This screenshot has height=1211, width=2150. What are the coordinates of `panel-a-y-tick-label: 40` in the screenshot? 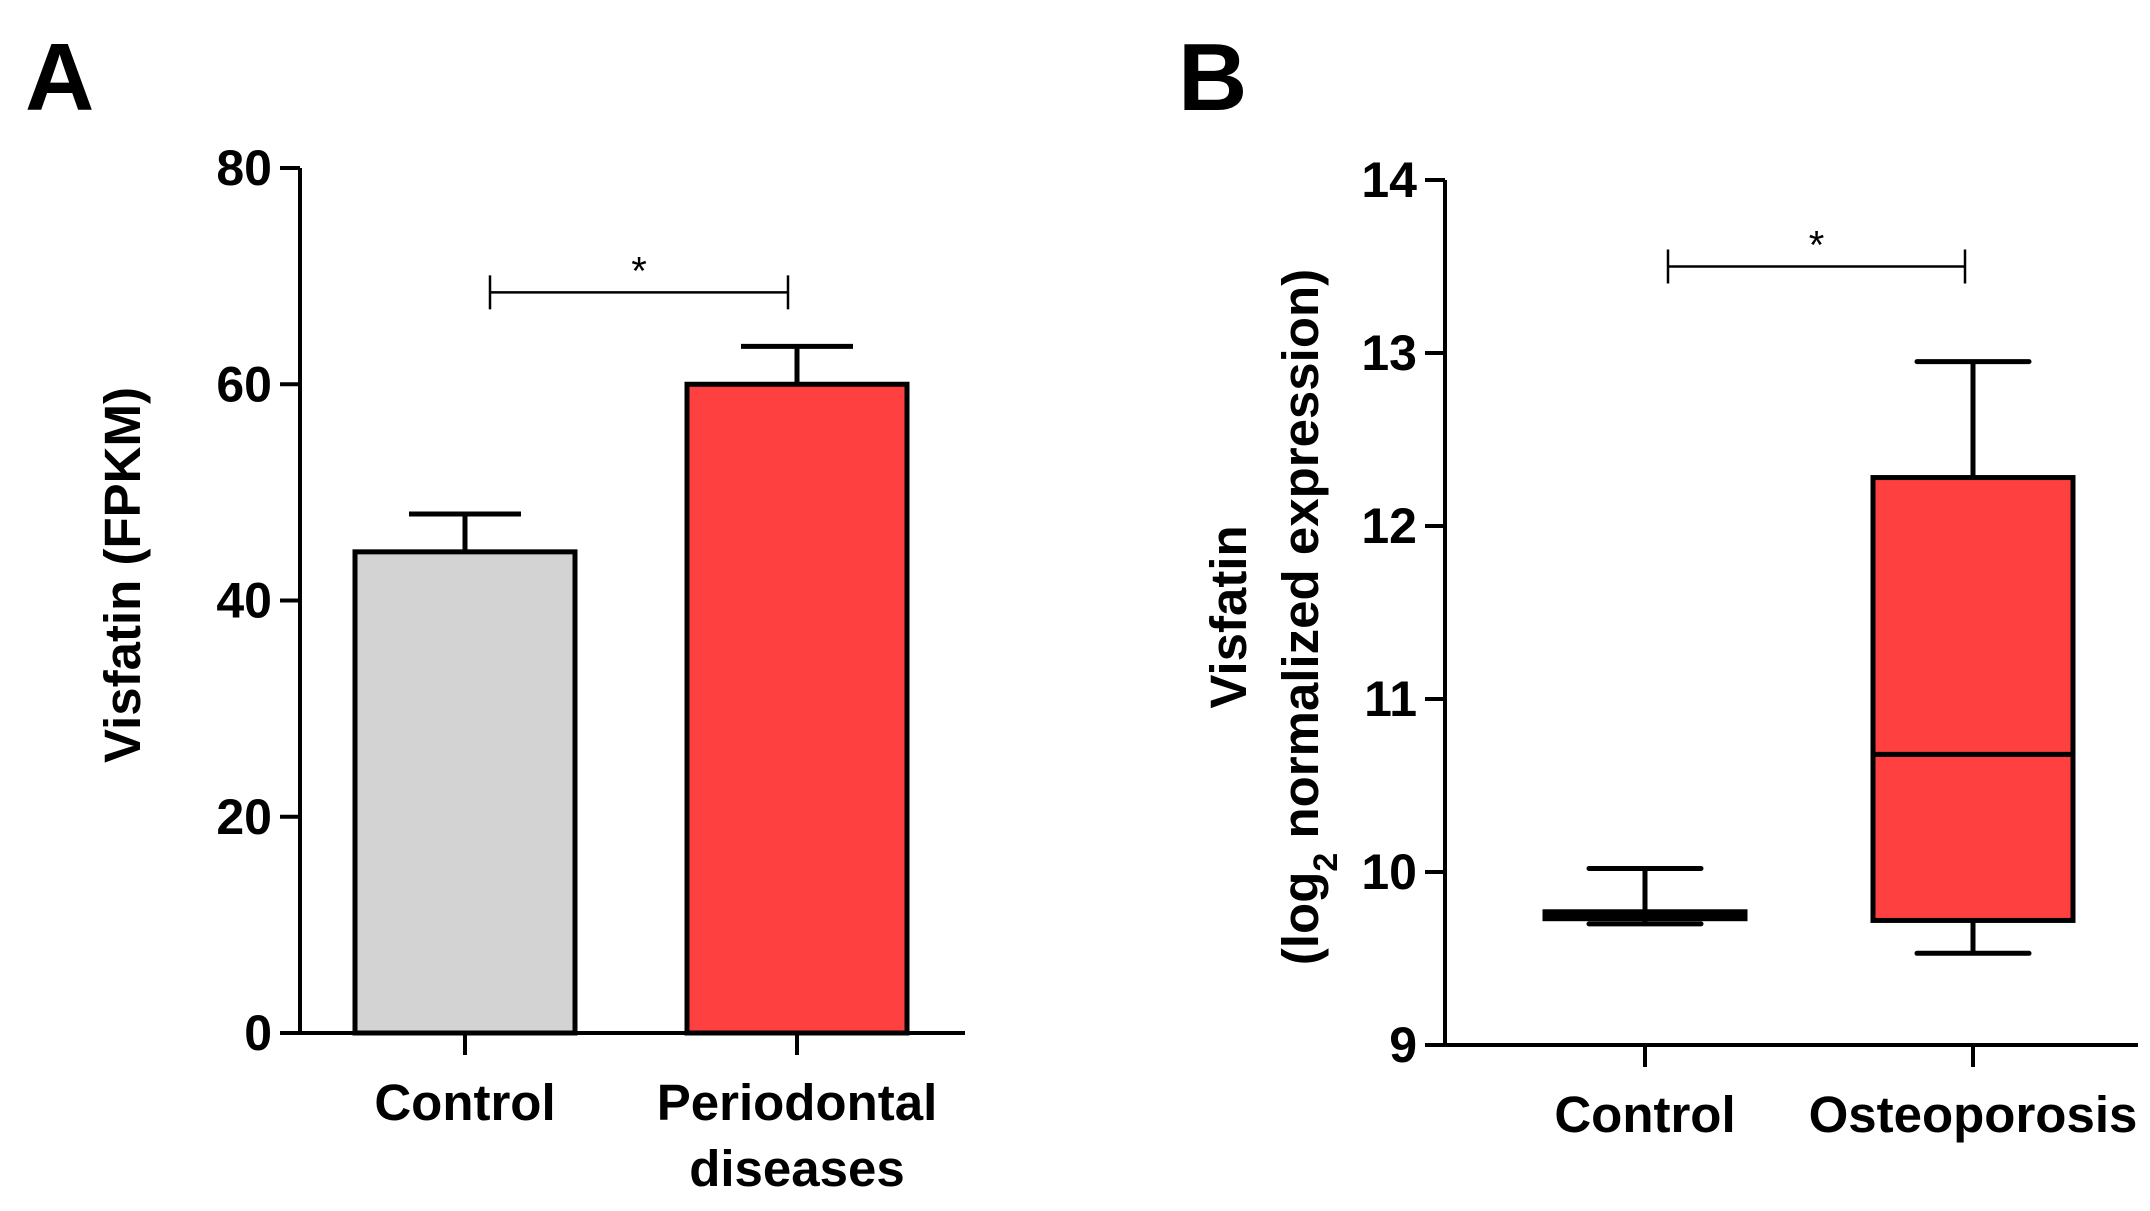 It's located at (244, 601).